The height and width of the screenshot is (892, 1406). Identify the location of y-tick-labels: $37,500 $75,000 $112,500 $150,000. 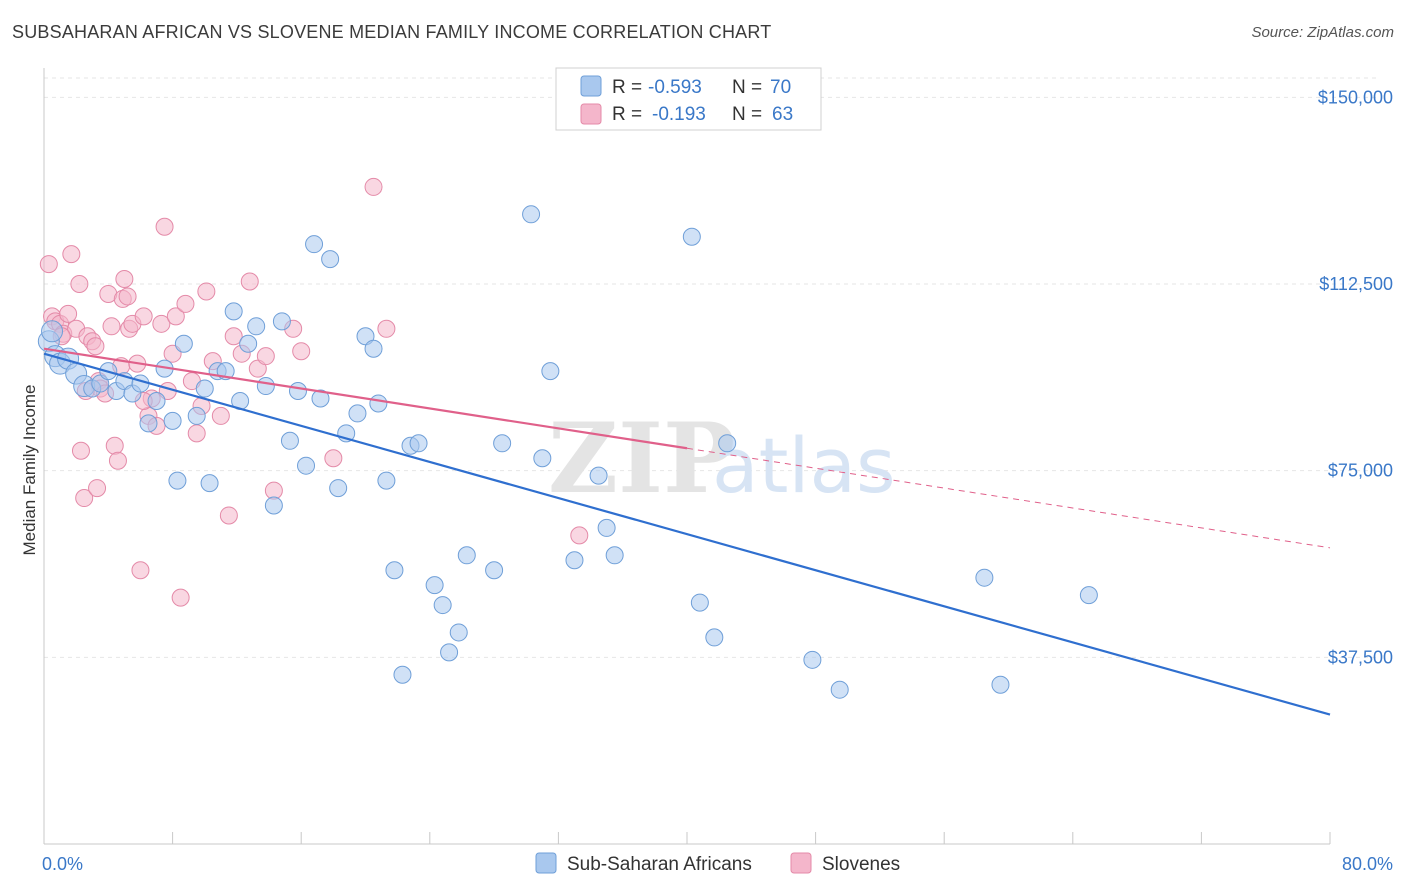
(1355, 377).